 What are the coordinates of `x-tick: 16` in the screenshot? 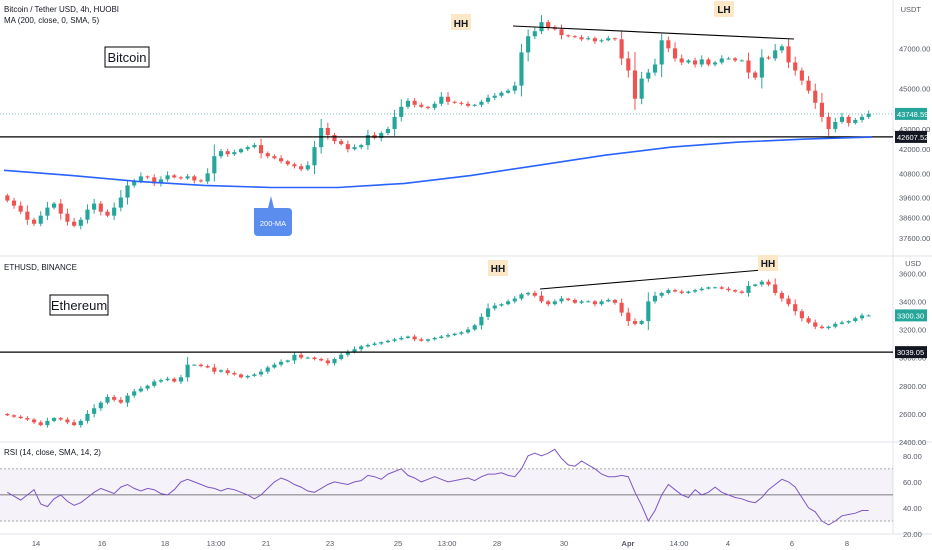 It's located at (102, 543).